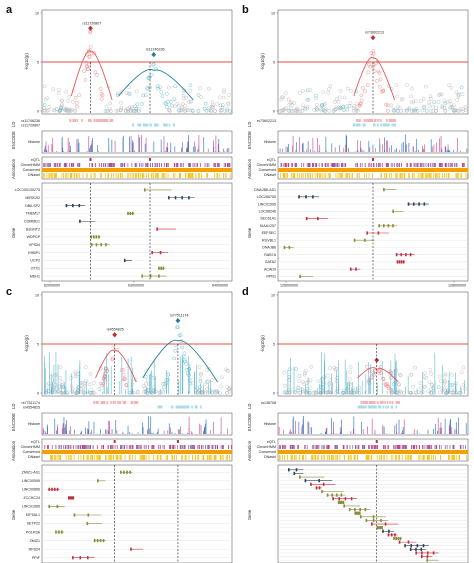 The image size is (474, 563). I want to click on panel-letter: c, so click(9, 292).